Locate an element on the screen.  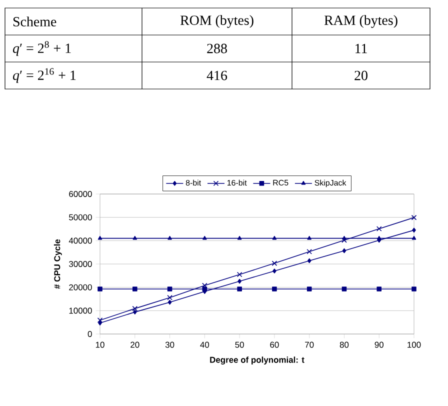
x-tick-label: 10 is located at coordinates (100, 345).